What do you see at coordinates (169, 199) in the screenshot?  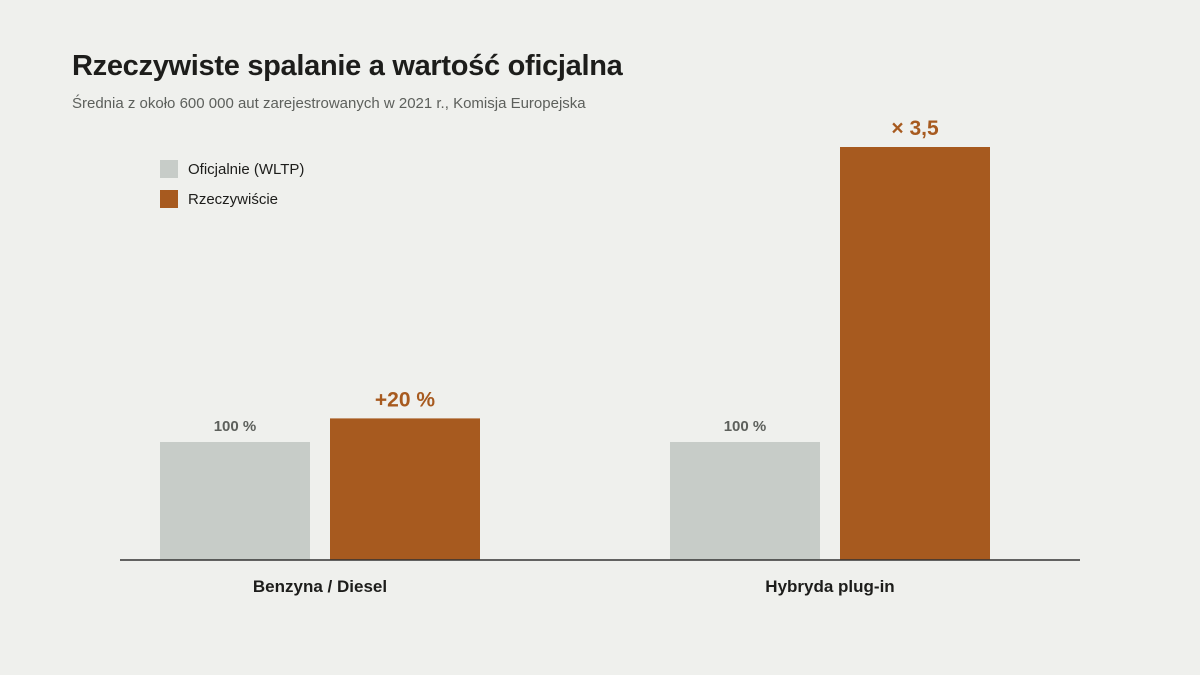 I see `legend-swatch-real` at bounding box center [169, 199].